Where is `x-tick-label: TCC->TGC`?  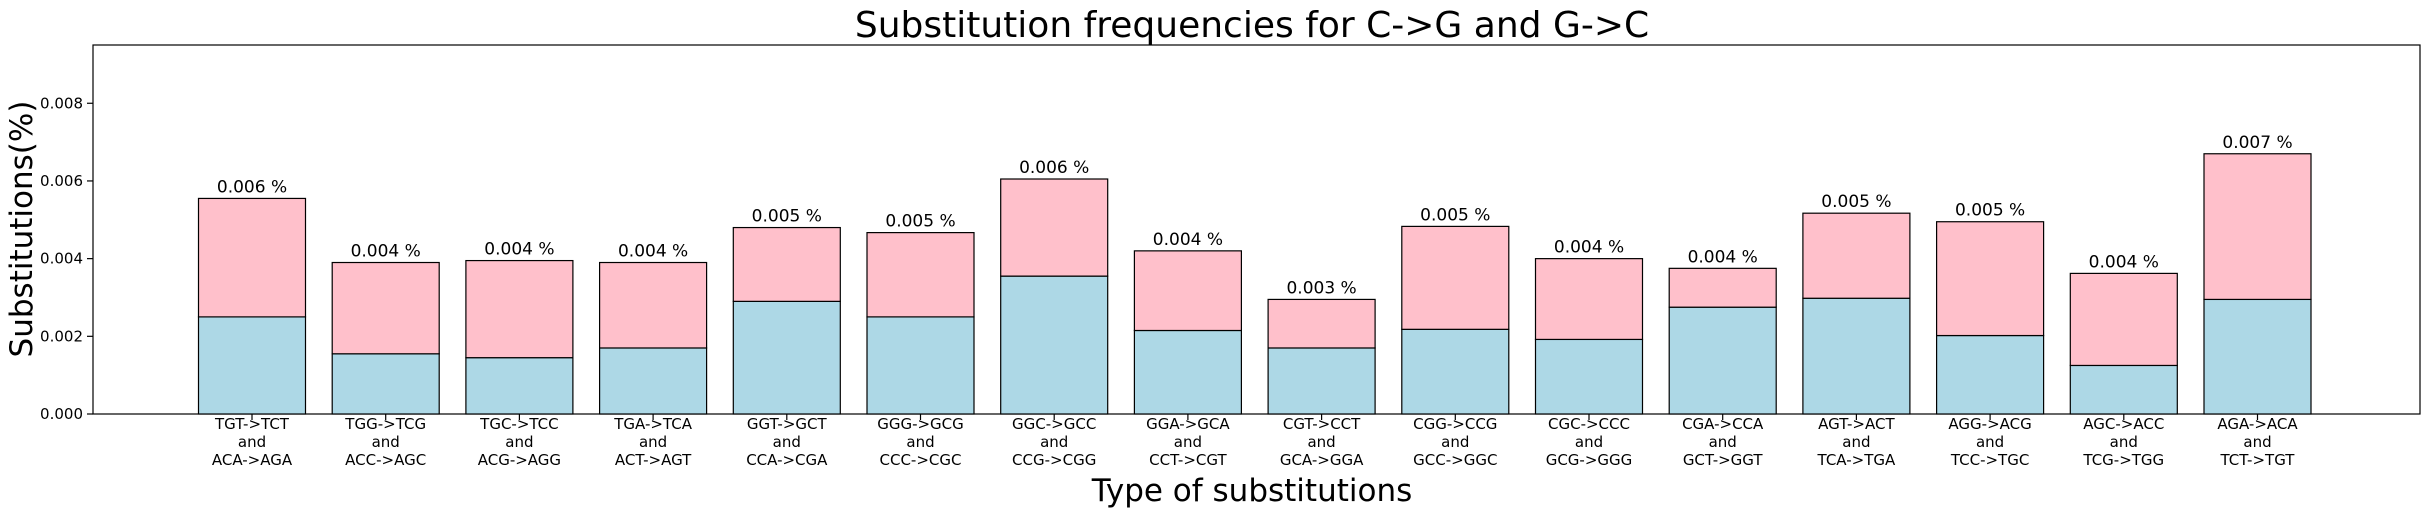
x-tick-label: TCC->TGC is located at coordinates (1989, 460).